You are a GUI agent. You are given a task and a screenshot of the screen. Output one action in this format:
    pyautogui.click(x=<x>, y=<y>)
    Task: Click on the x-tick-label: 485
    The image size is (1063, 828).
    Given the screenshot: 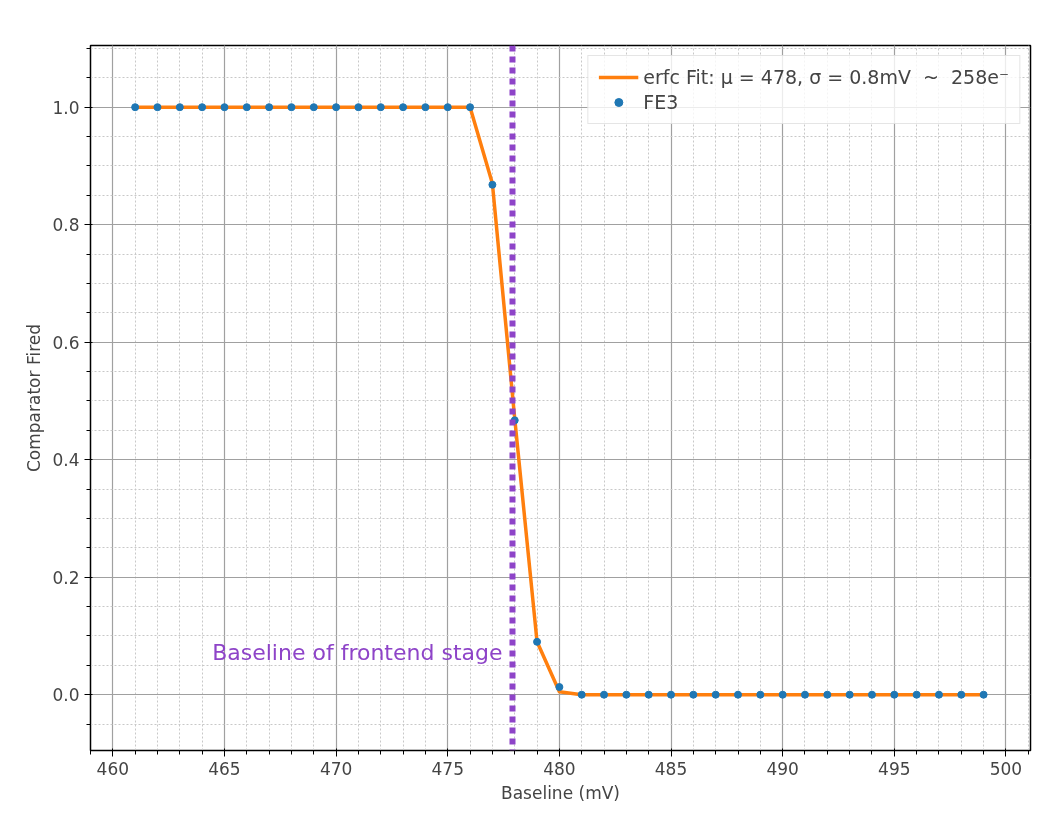 What is the action you would take?
    pyautogui.click(x=671, y=768)
    